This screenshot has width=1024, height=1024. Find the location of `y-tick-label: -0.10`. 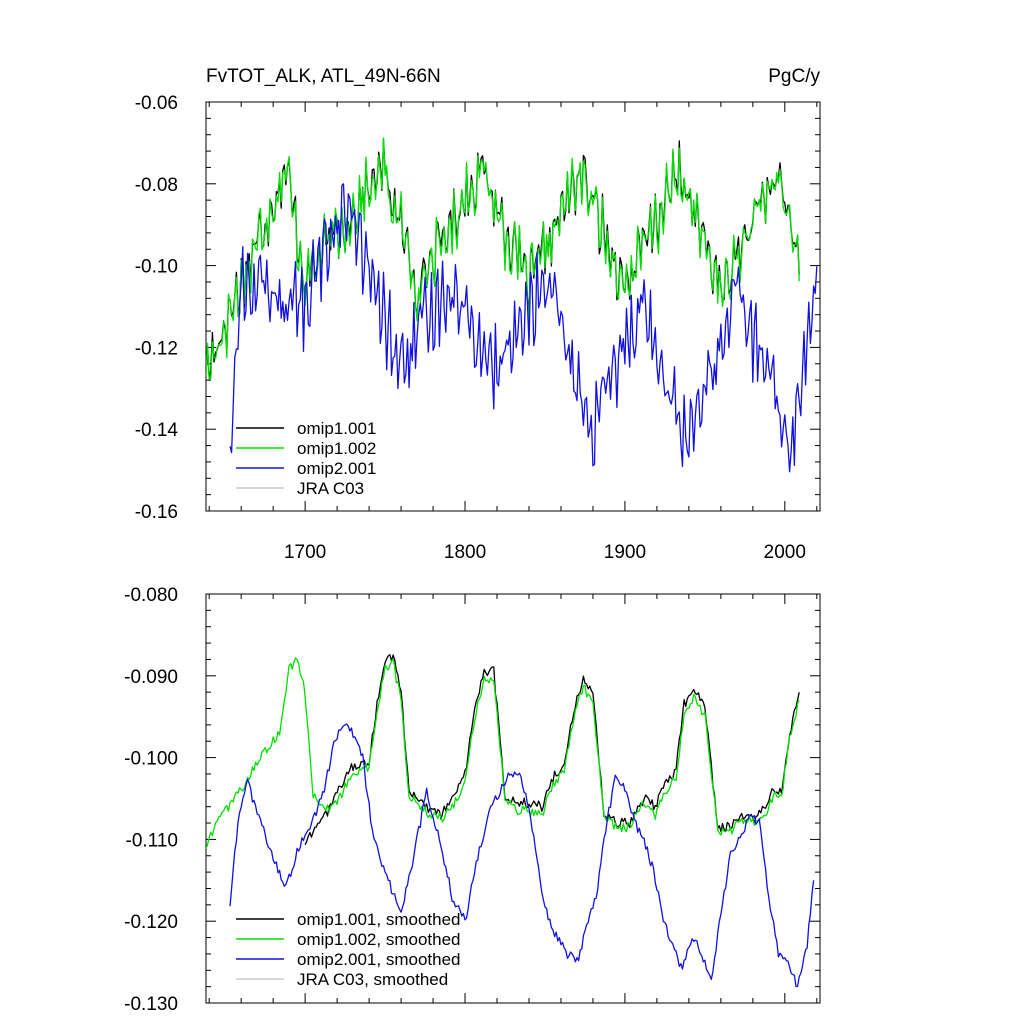

y-tick-label: -0.10 is located at coordinates (156, 267).